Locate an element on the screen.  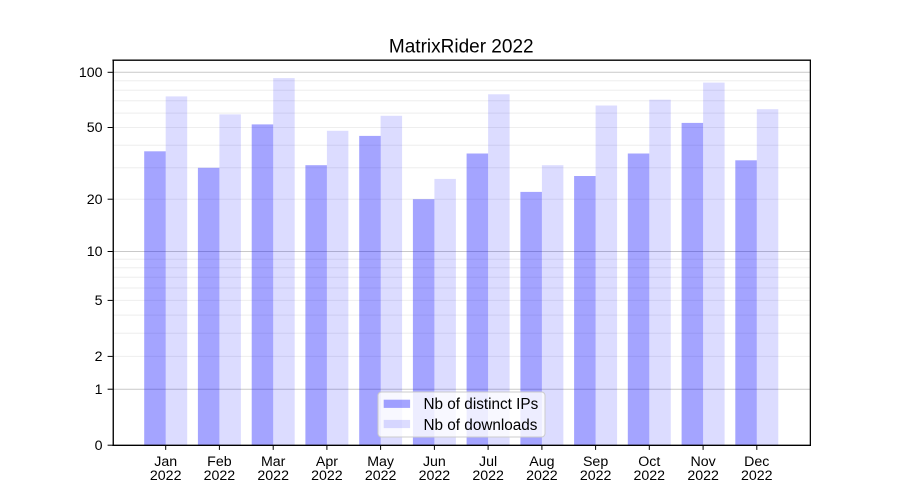
svg-text: Nb of downloads is located at coordinates (481, 425).